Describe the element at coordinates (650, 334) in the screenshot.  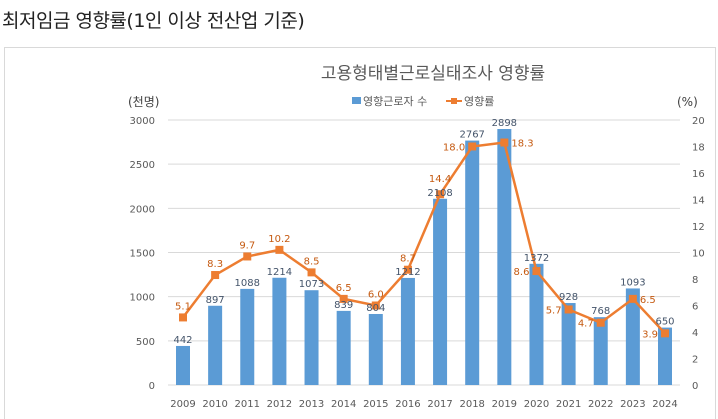
I see `line-label: 3.9` at that location.